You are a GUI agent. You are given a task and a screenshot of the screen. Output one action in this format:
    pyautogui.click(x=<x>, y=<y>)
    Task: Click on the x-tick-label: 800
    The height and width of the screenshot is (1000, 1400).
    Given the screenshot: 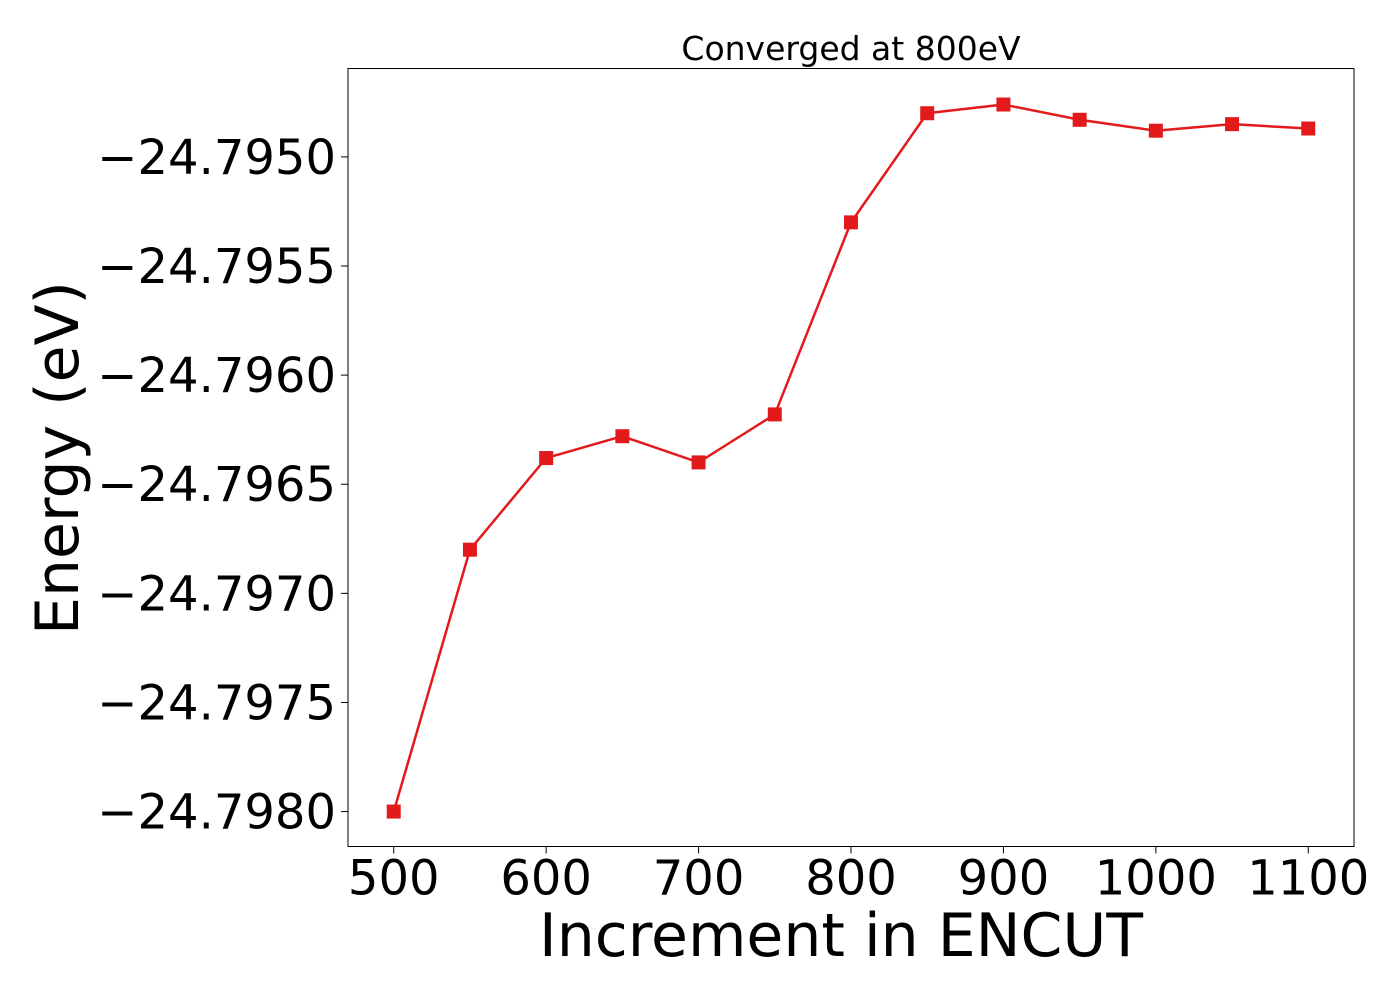 What is the action you would take?
    pyautogui.click(x=851, y=879)
    